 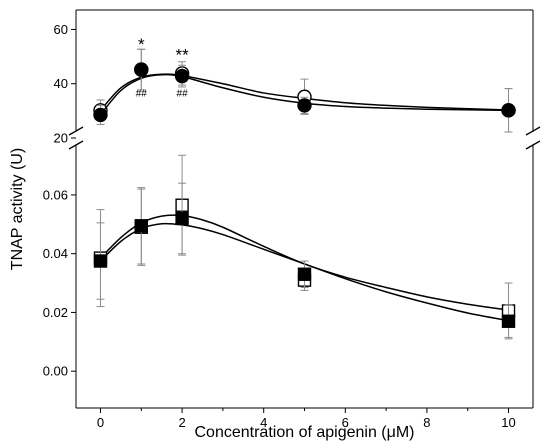 I want to click on x-axis-title: Concentration of apigenin (μM), so click(x=305, y=432).